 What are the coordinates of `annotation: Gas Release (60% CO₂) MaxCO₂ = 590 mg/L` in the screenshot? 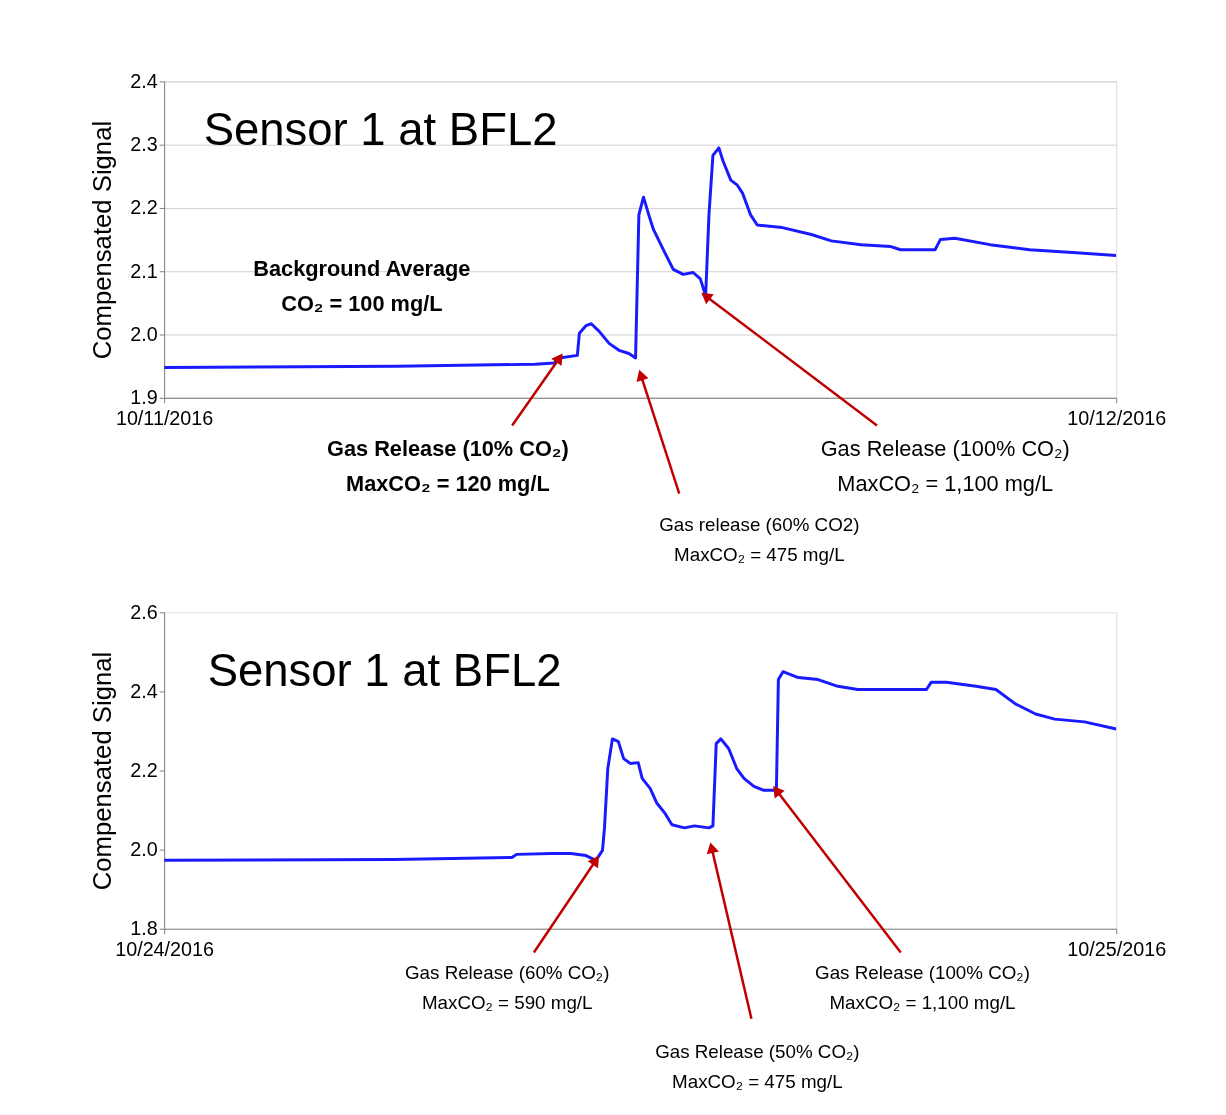 It's located at (507, 988).